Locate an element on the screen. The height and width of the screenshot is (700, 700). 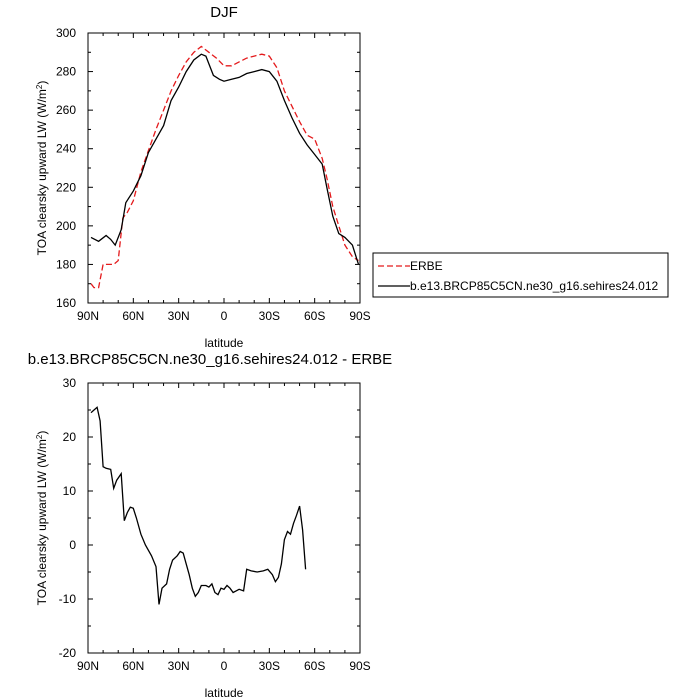
y-tick-label: 200 is located at coordinates (66, 226).